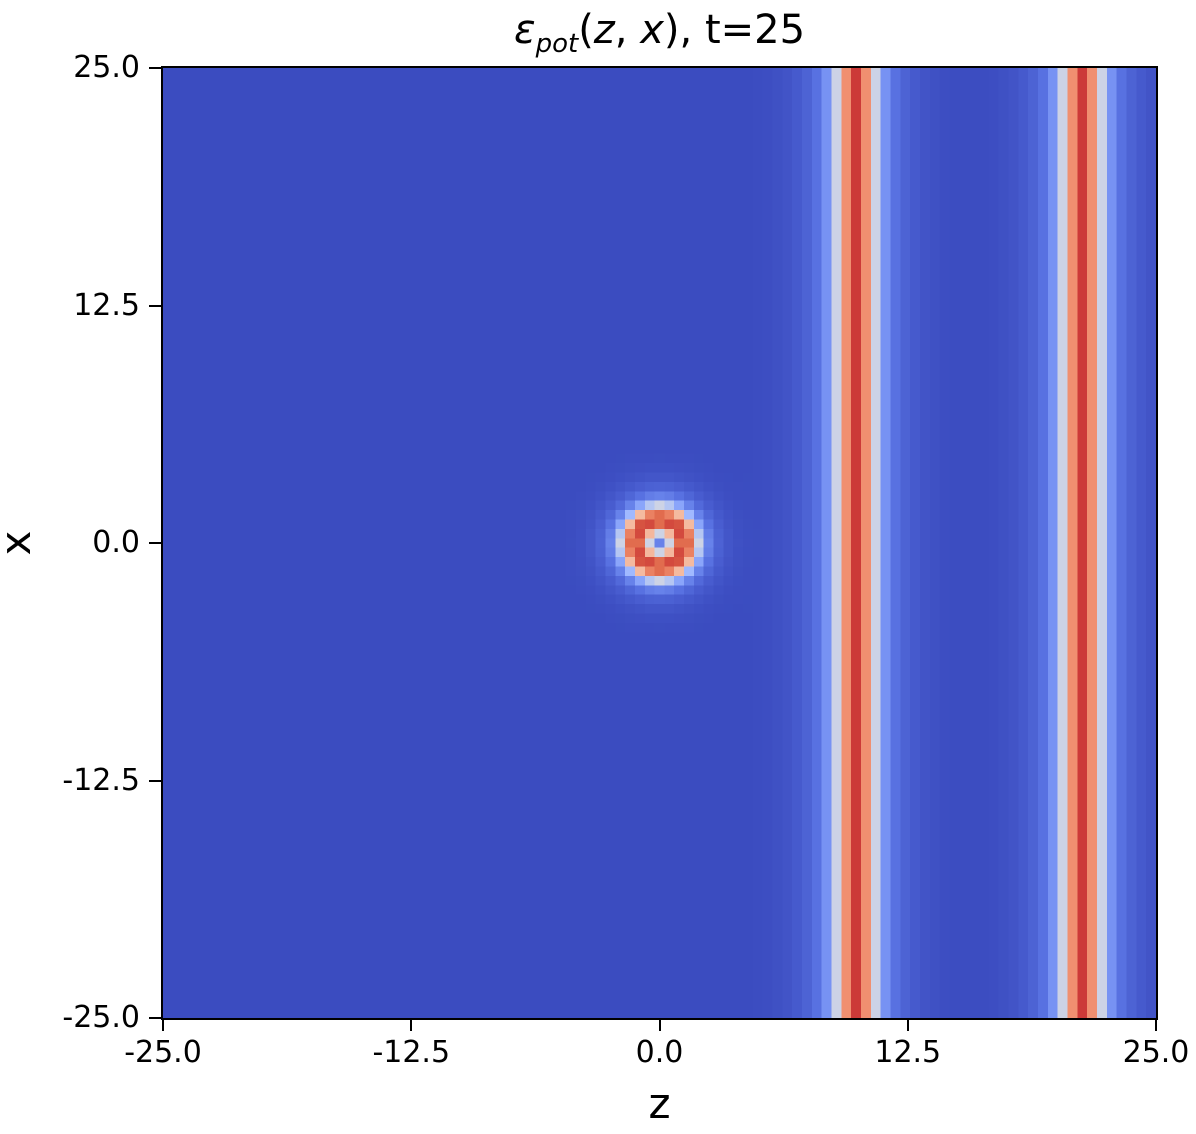 This screenshot has height=1134, width=1196. Describe the element at coordinates (101, 1017) in the screenshot. I see `y-tick-label-4: -25.0` at that location.